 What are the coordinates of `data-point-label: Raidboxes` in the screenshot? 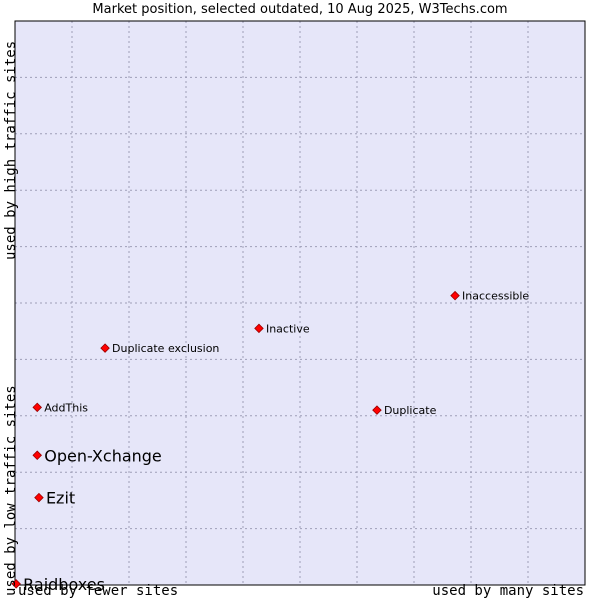 It's located at (64, 584).